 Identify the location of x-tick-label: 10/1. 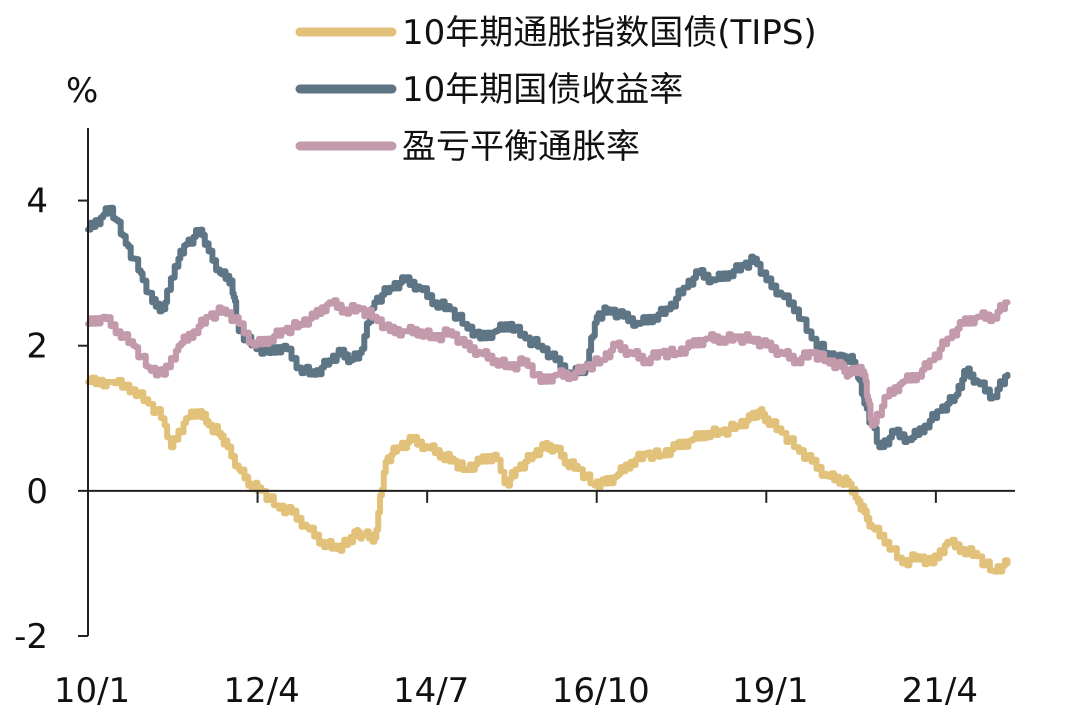
(92, 691).